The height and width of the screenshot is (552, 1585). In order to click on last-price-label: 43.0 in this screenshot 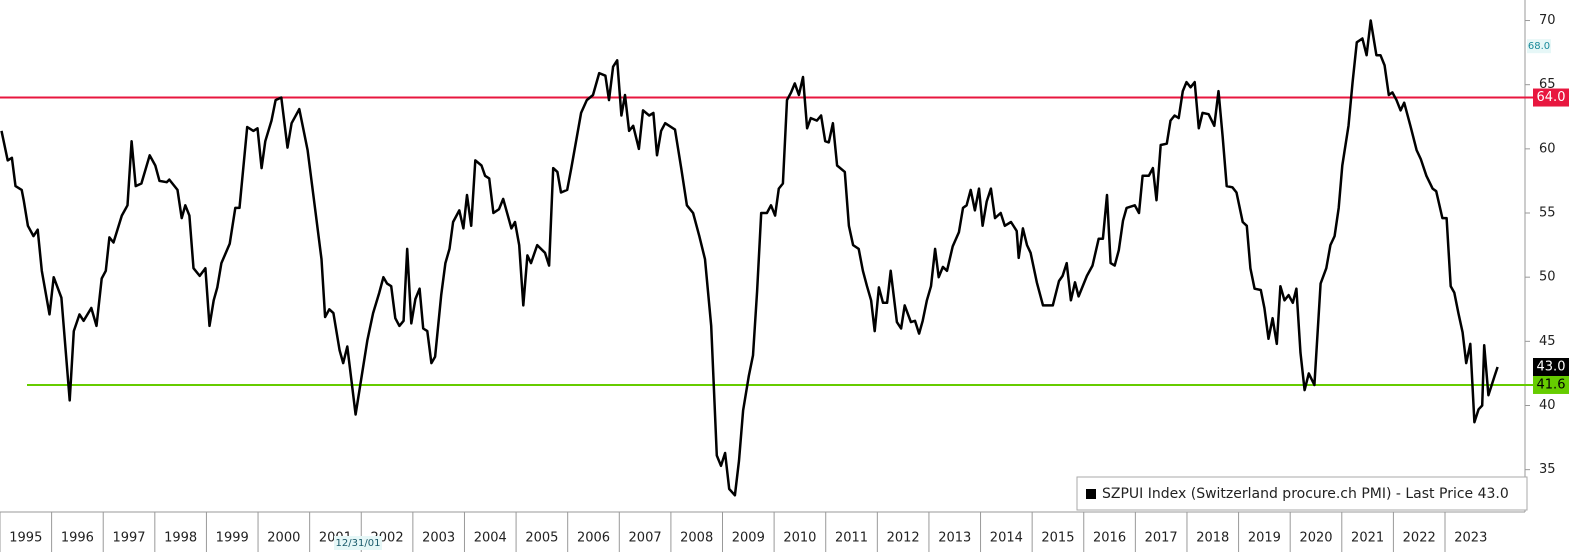, I will do `click(1551, 366)`.